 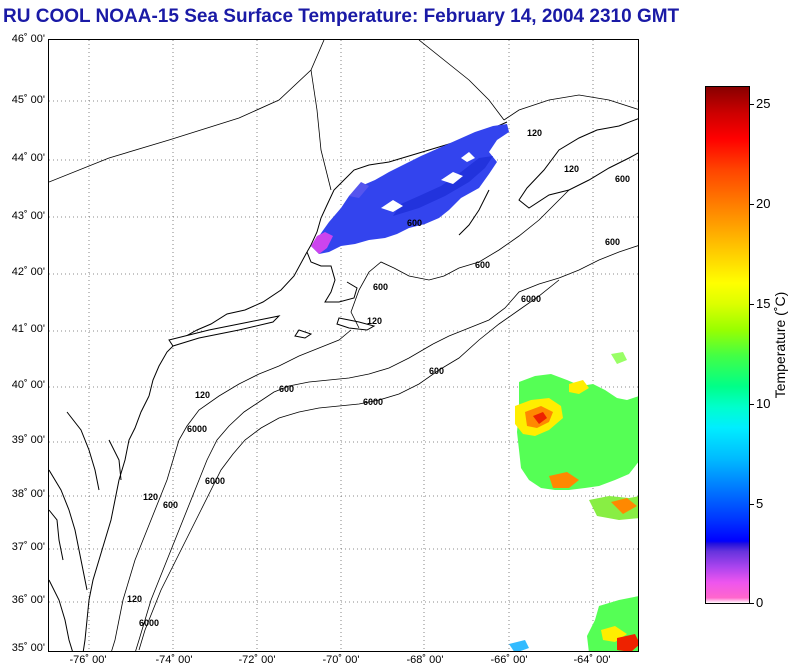 I want to click on lat-label-40: 40˚ 00', so click(x=28, y=385).